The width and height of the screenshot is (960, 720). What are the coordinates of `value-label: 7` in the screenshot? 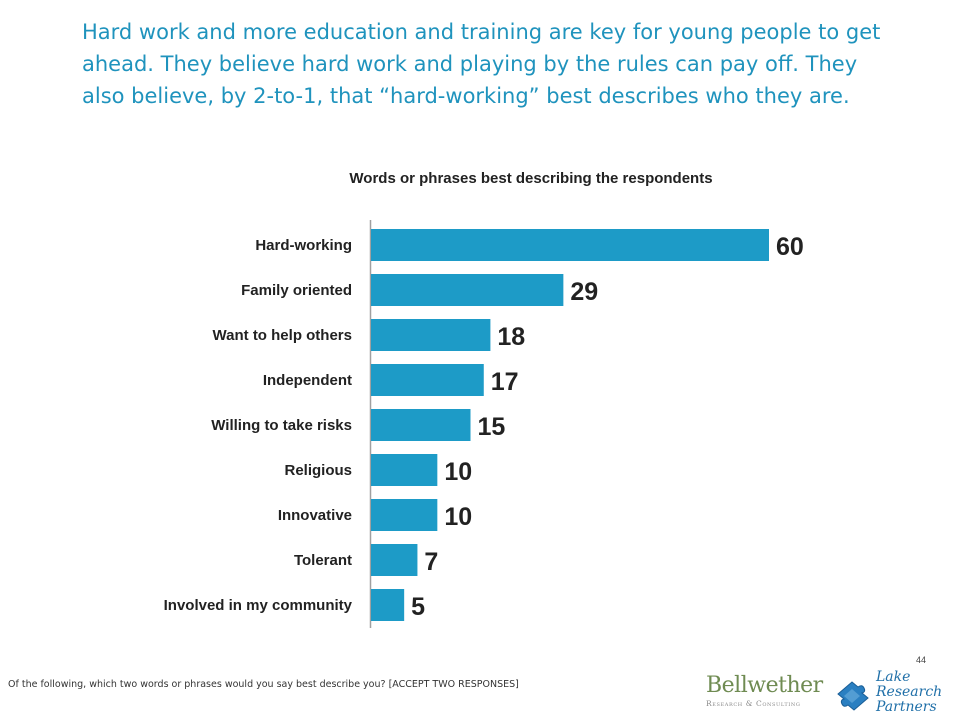 It's located at (431, 562).